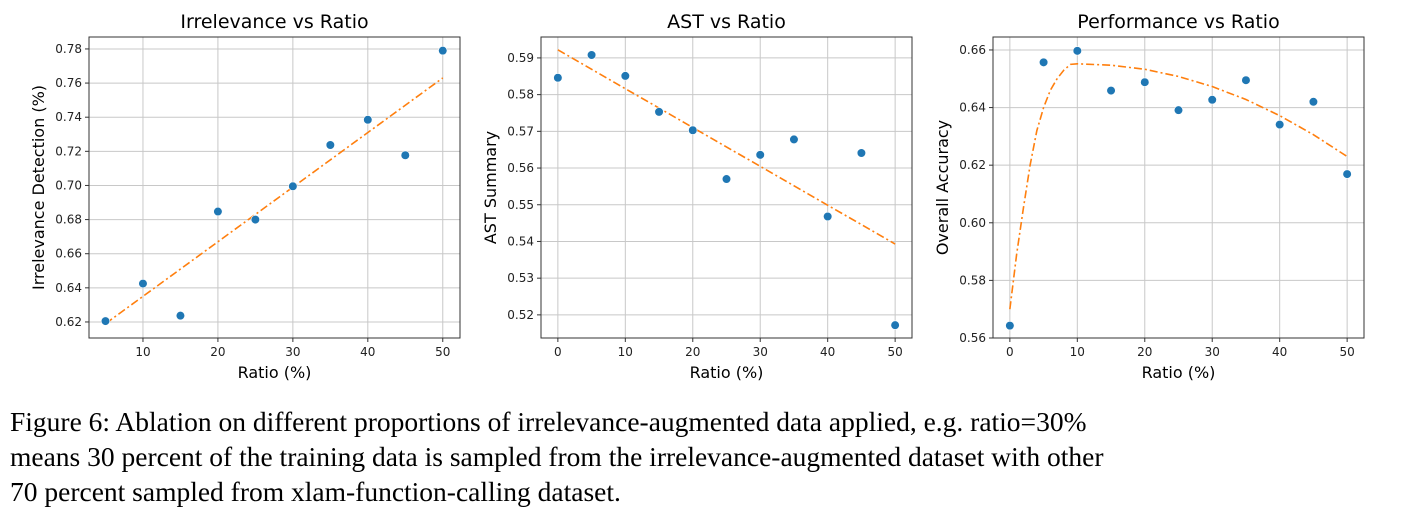  I want to click on y-axis-label: Irrelevance Detection (%), so click(38, 187).